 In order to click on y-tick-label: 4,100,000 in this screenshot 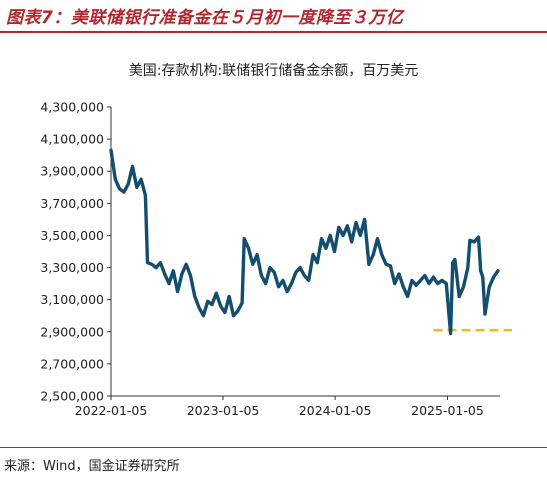, I will do `click(72, 139)`.